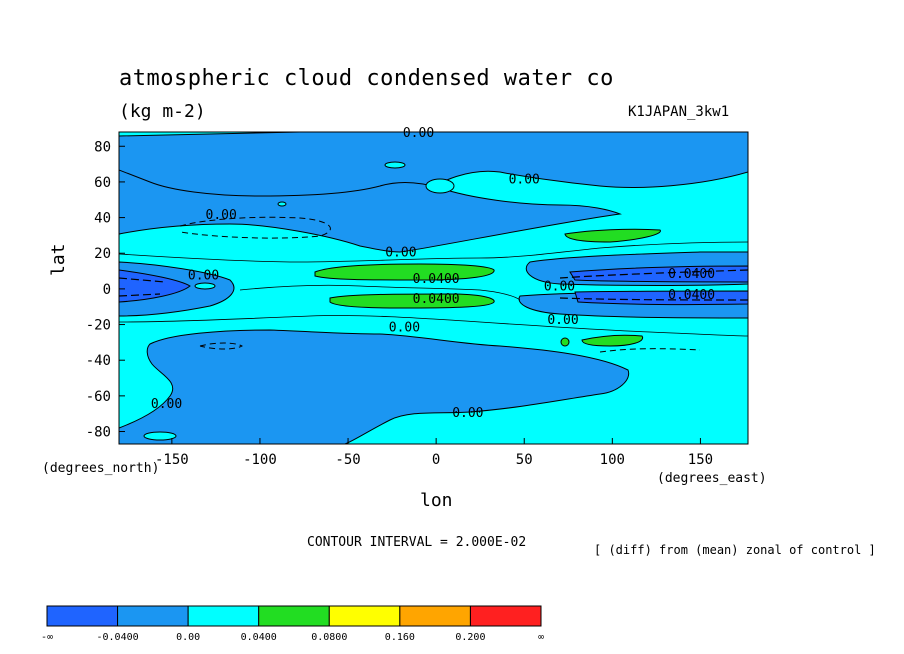 The height and width of the screenshot is (654, 904). Describe the element at coordinates (142, 287) in the screenshot. I see `contour-dashed-west` at that location.